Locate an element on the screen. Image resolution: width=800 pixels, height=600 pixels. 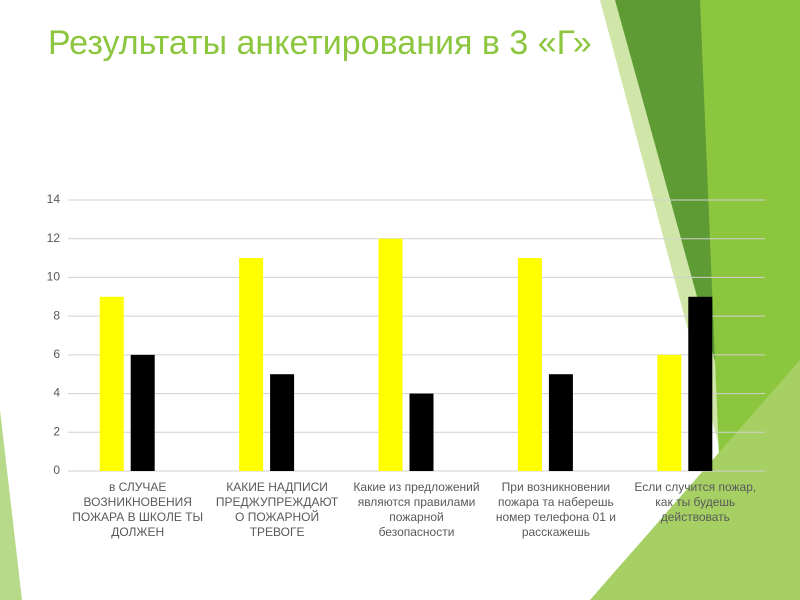
y-tick-label: 4 is located at coordinates (56, 393).